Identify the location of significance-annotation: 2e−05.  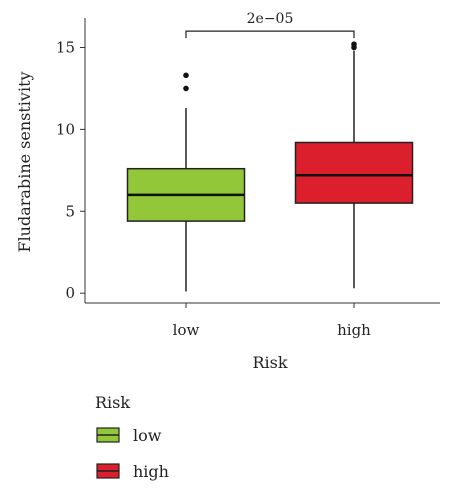
(270, 25).